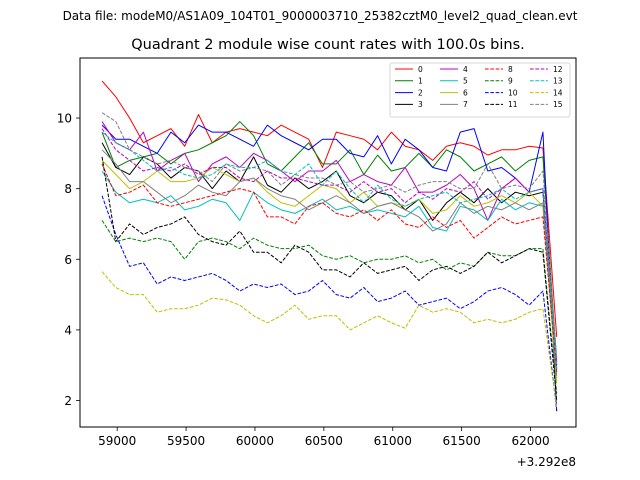 This screenshot has width=640, height=480. I want to click on legend-label-12: 12, so click(558, 69).